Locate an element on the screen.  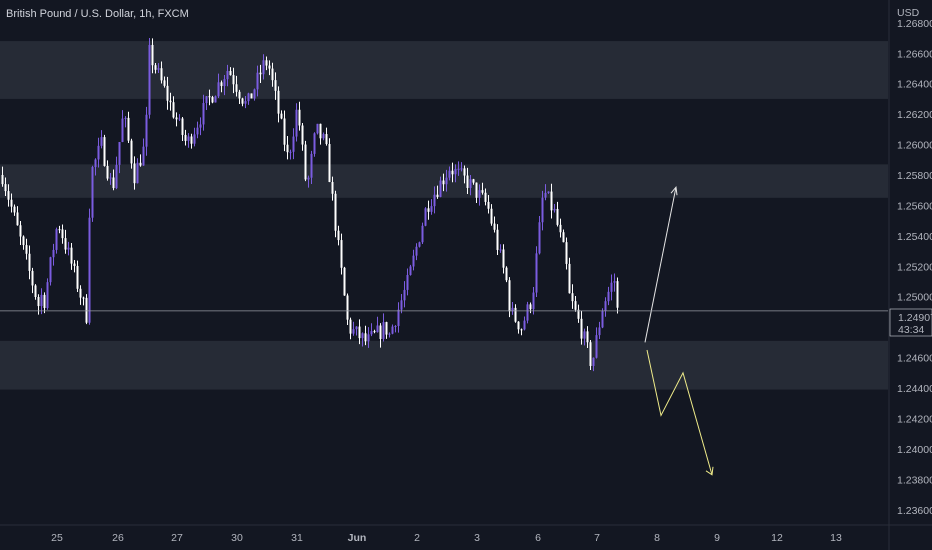
time-tick-label: Jun is located at coordinates (357, 538).